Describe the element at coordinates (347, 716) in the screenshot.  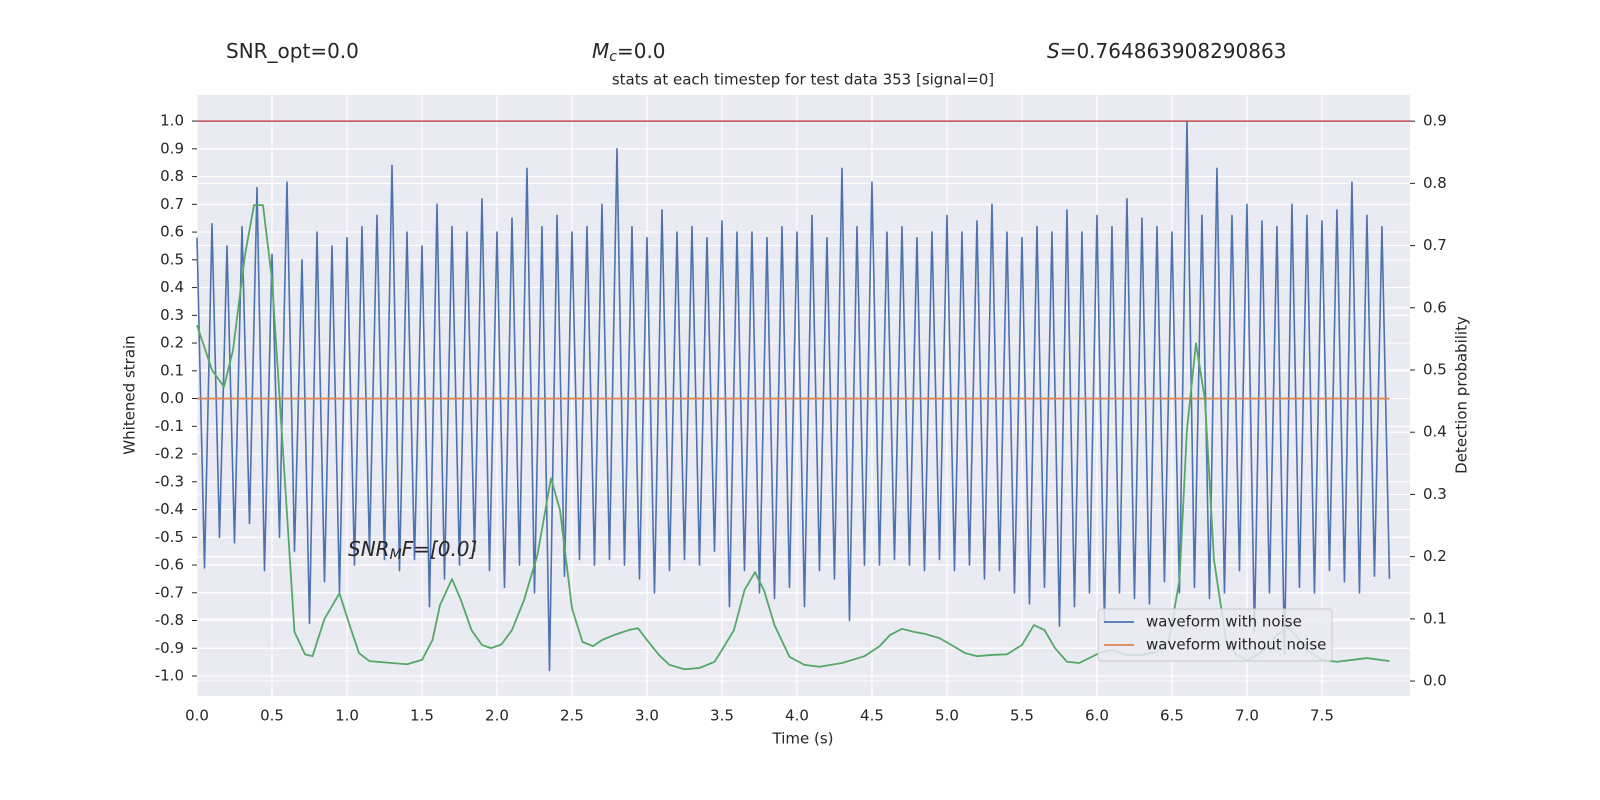
I see `x-tick-label: 1.0` at that location.